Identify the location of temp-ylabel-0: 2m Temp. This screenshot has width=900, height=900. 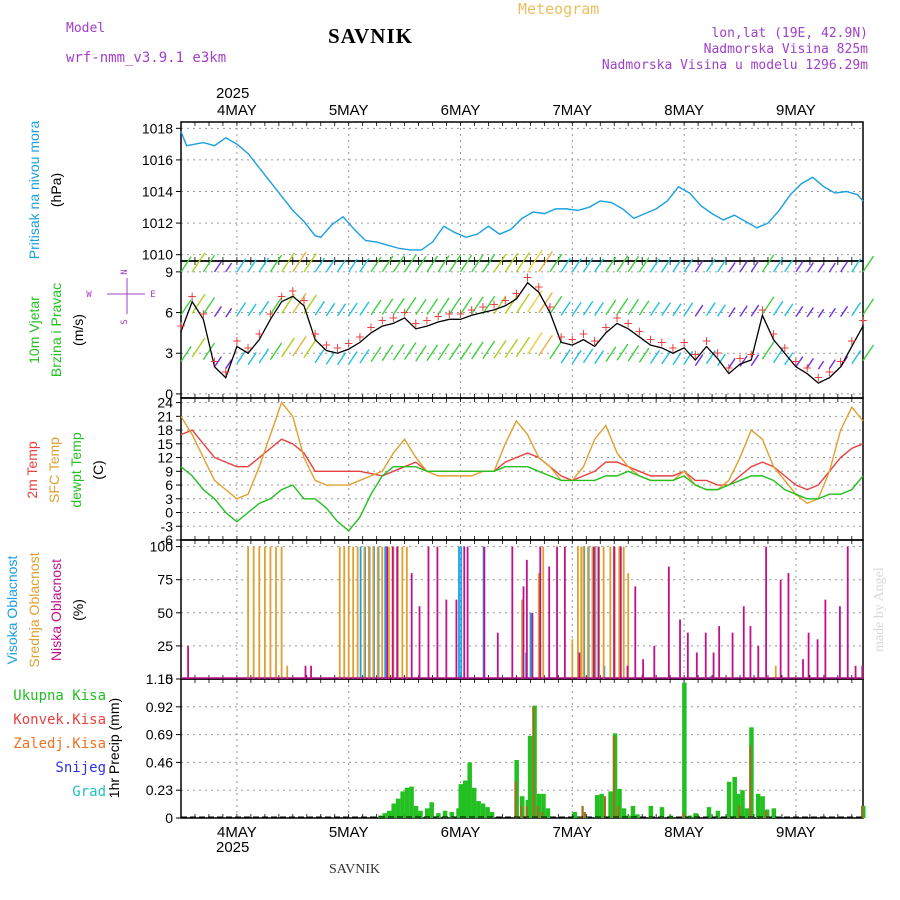
(32, 470).